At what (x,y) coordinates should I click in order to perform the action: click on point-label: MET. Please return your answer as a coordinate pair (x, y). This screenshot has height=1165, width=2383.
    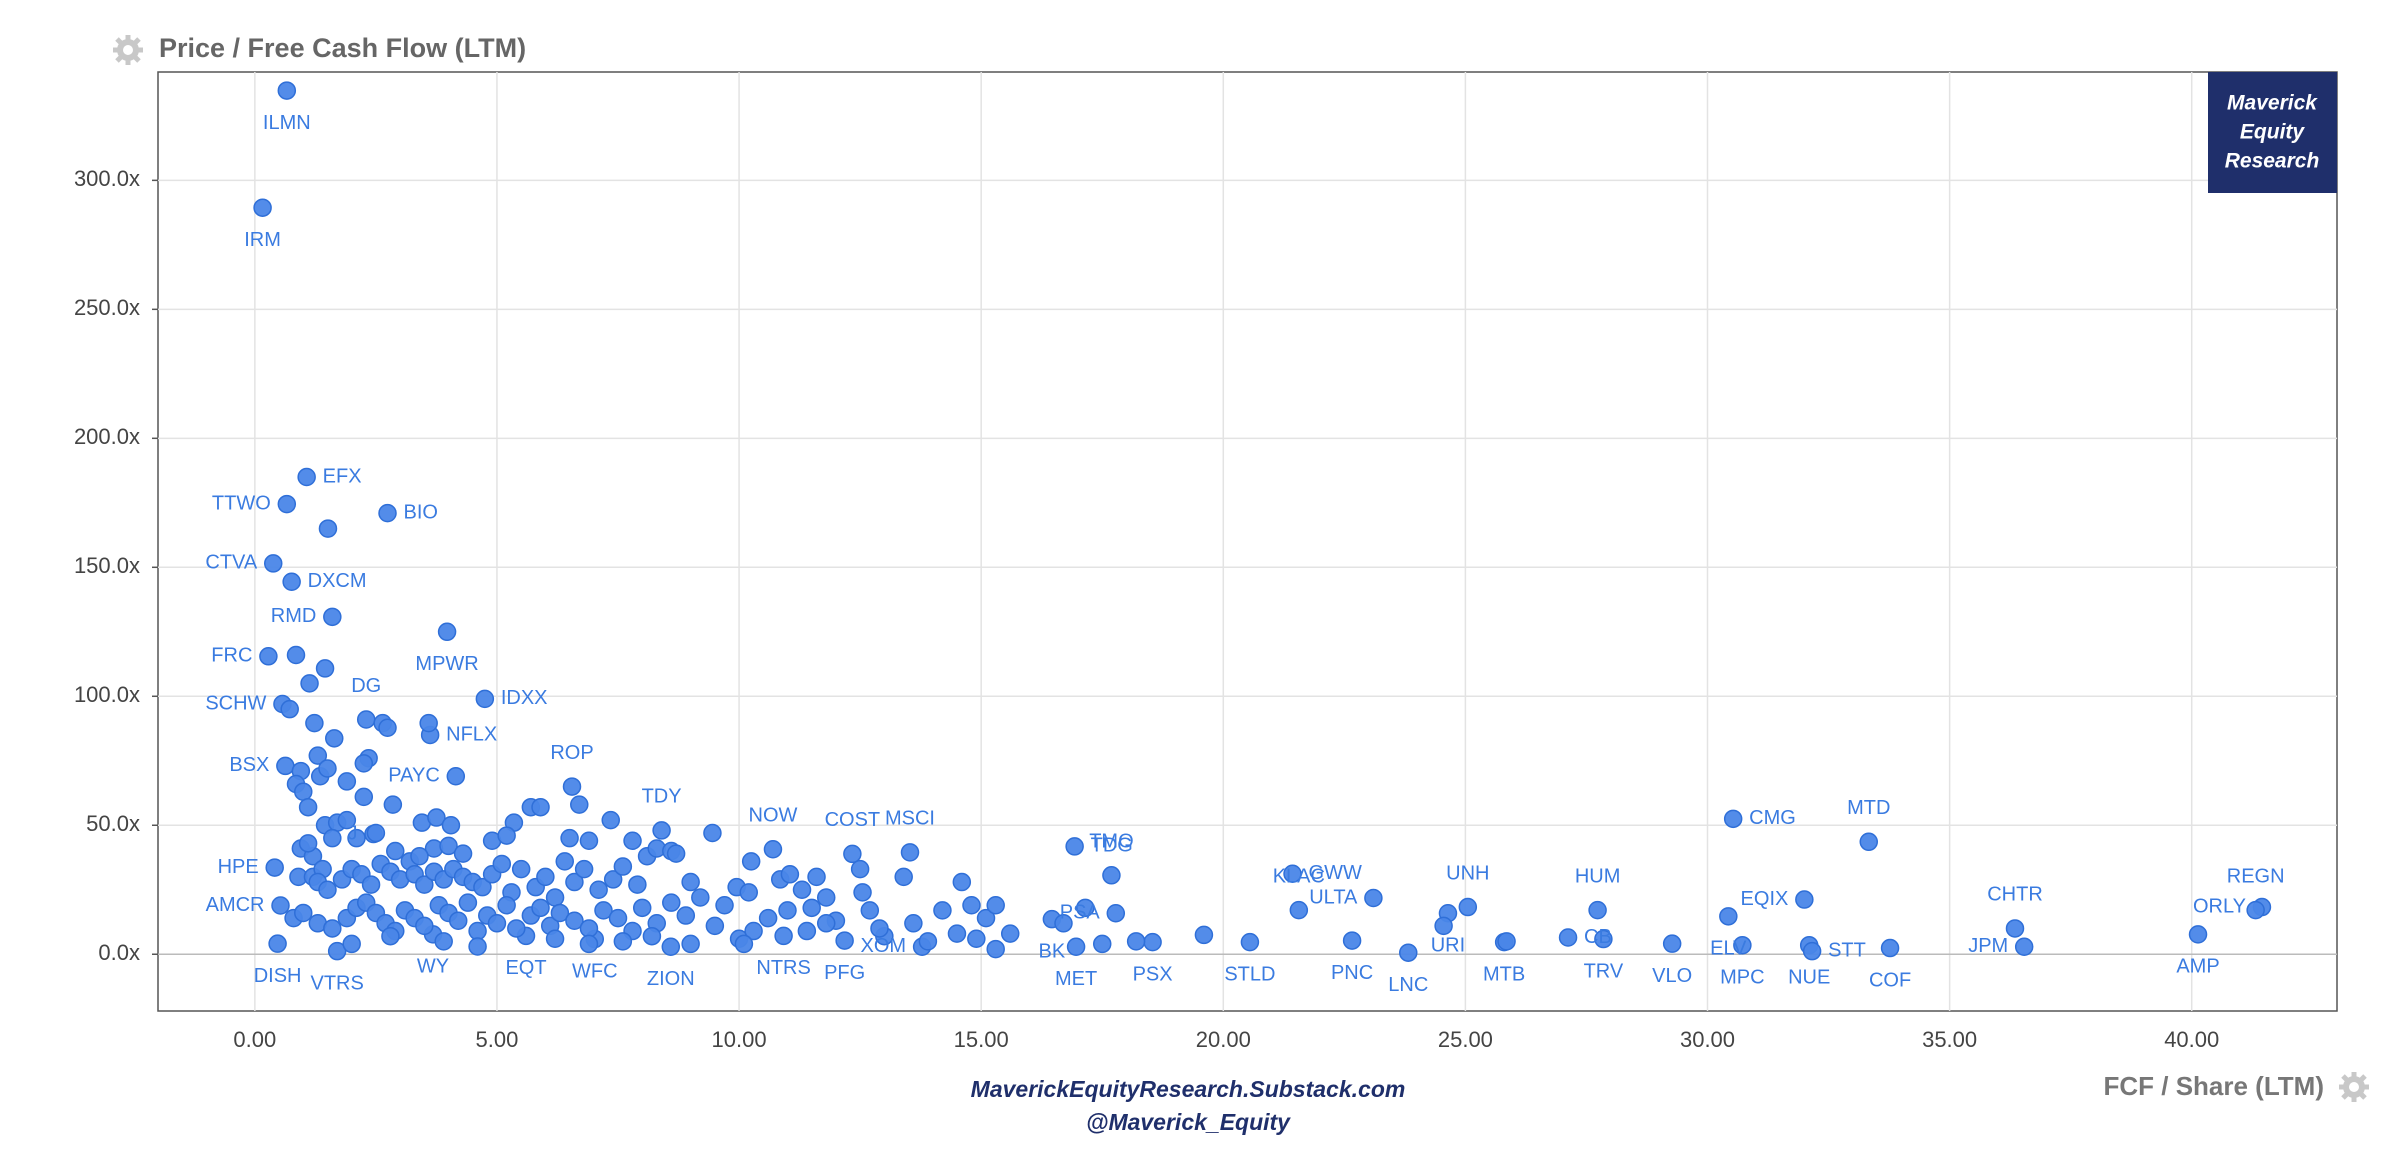
    Looking at the image, I should click on (1076, 979).